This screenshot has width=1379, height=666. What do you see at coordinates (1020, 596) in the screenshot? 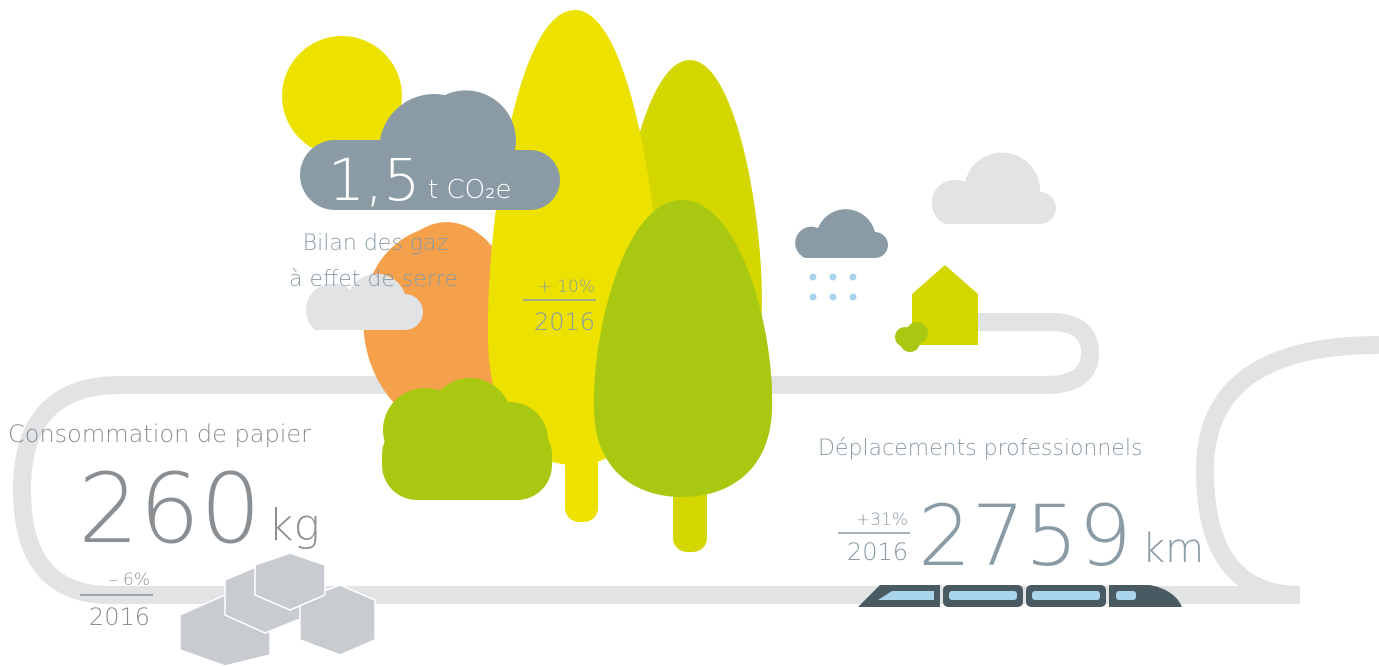
I see `train` at bounding box center [1020, 596].